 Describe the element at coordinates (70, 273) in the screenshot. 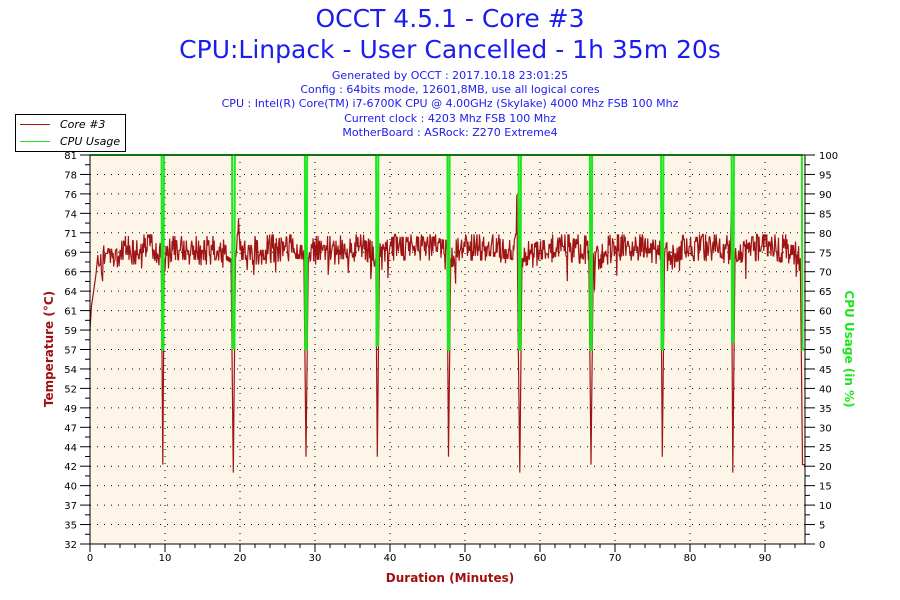

I see `y-tick-label: 66` at that location.